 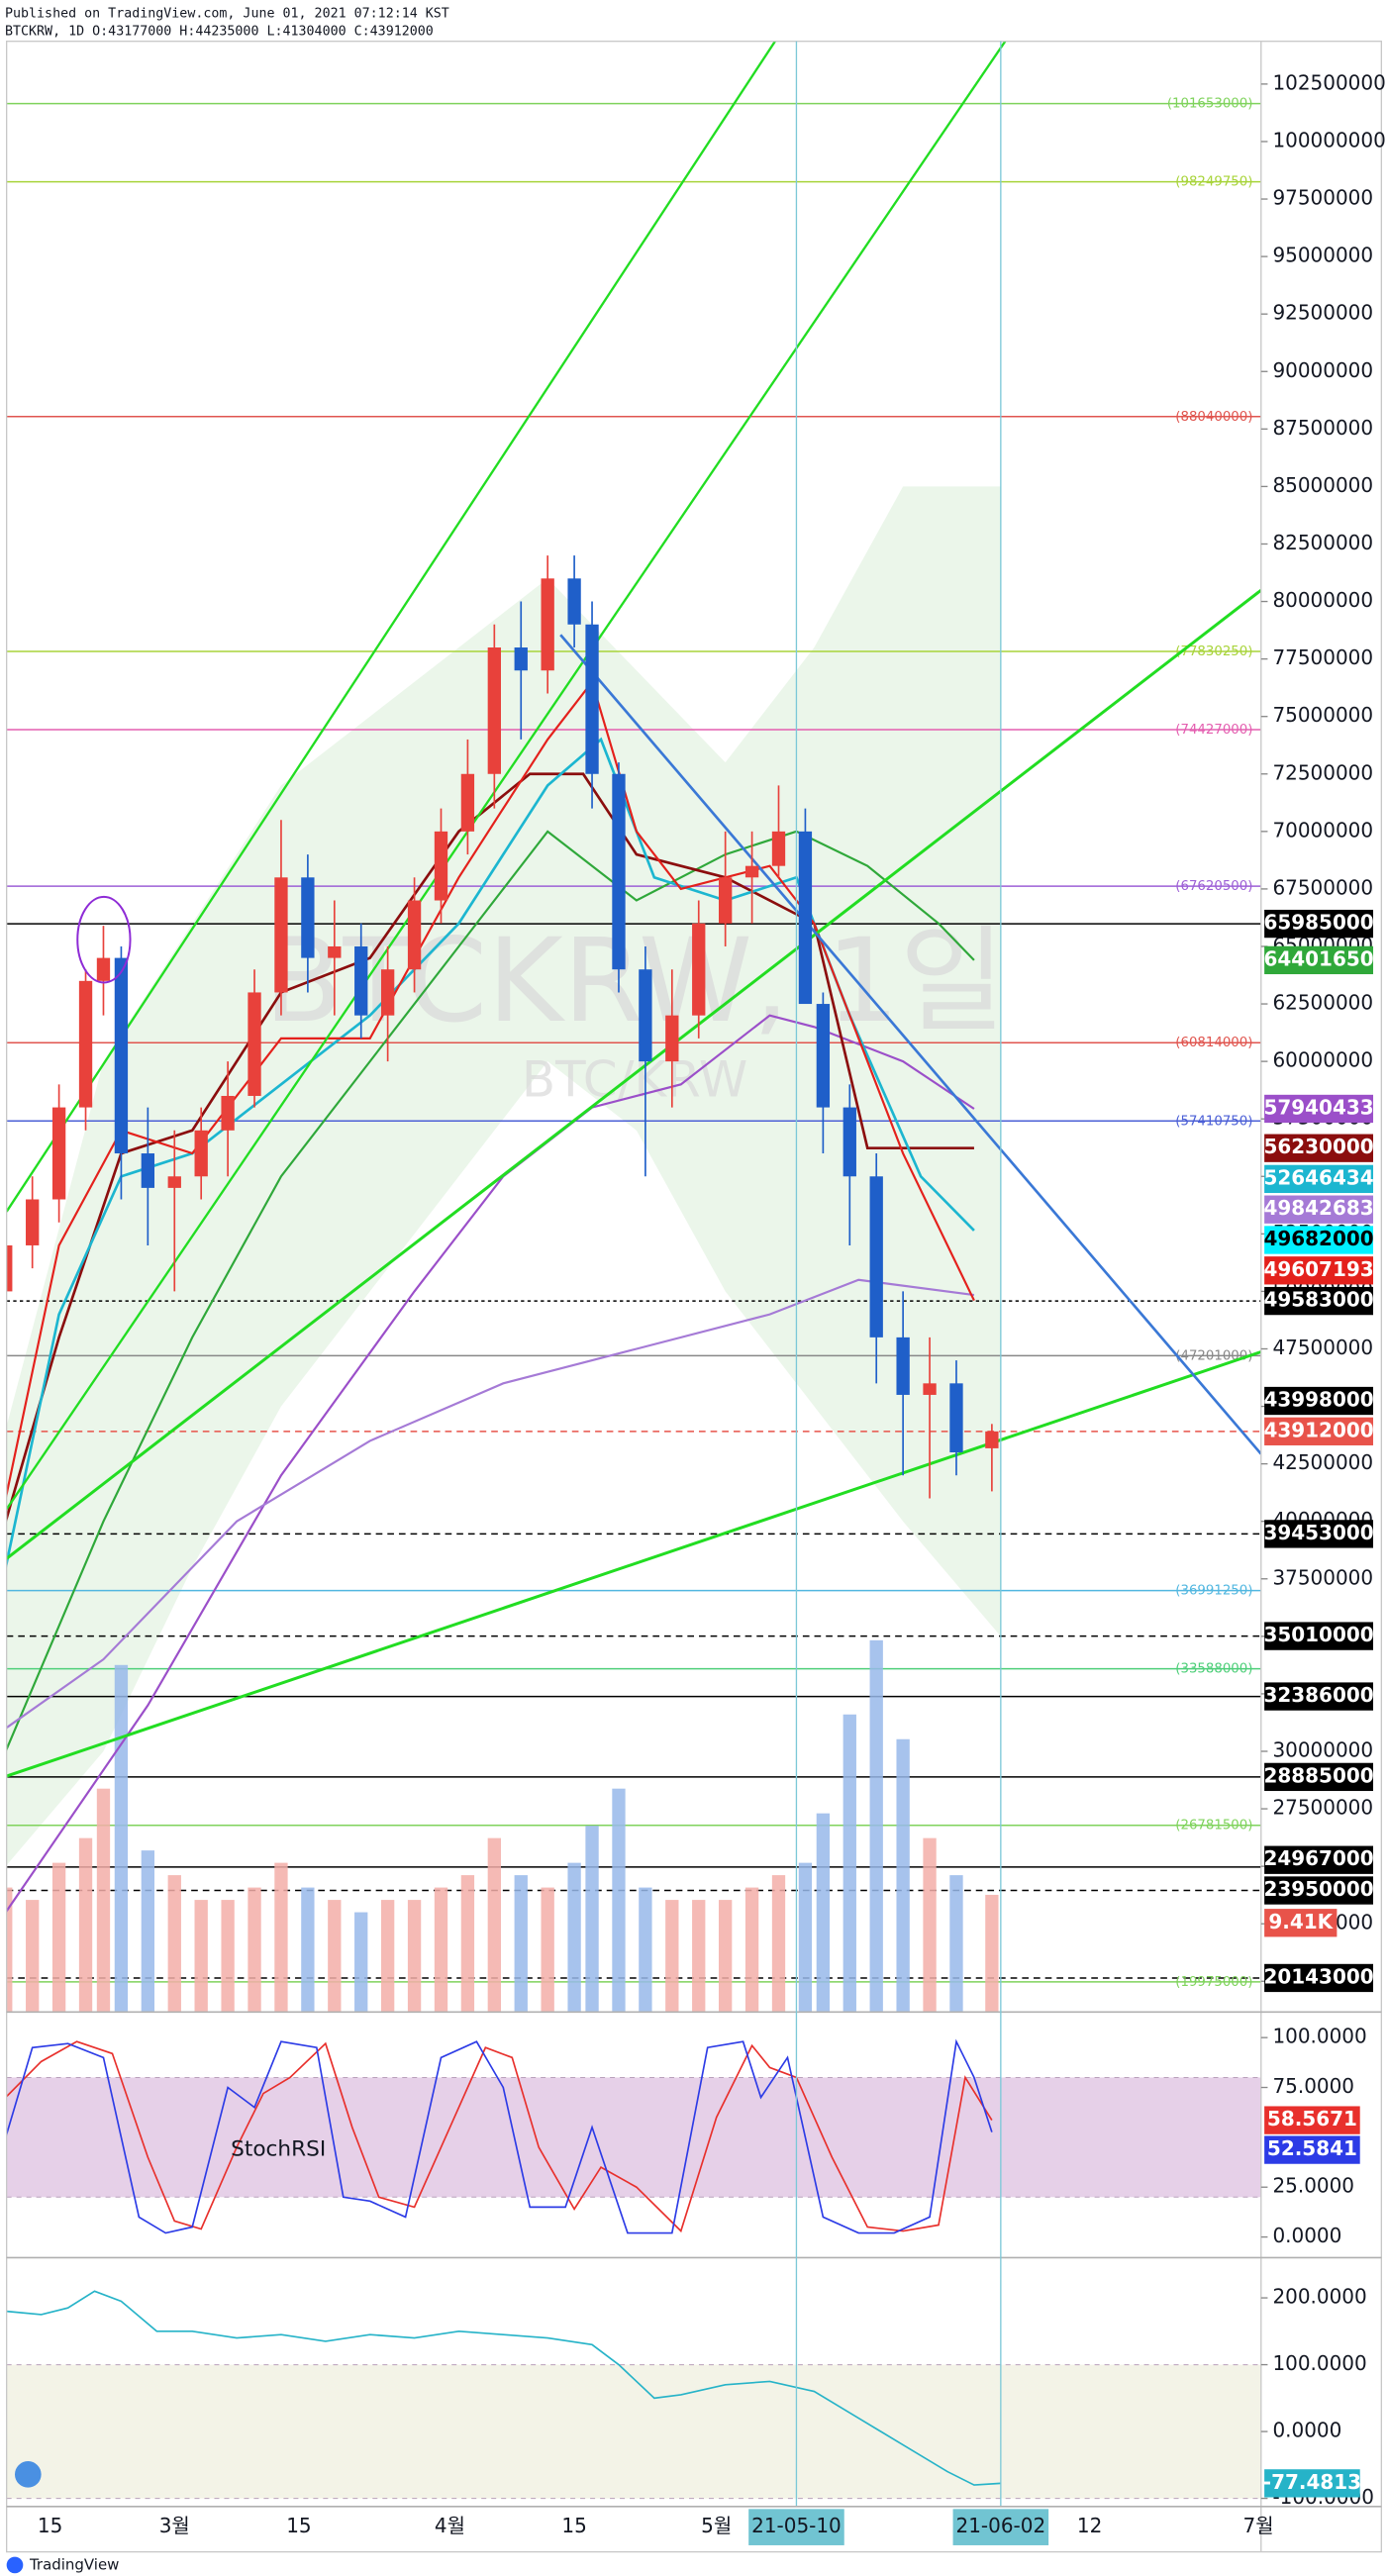 What do you see at coordinates (1214, 1670) in the screenshot?
I see `level-label: (33588000)` at bounding box center [1214, 1670].